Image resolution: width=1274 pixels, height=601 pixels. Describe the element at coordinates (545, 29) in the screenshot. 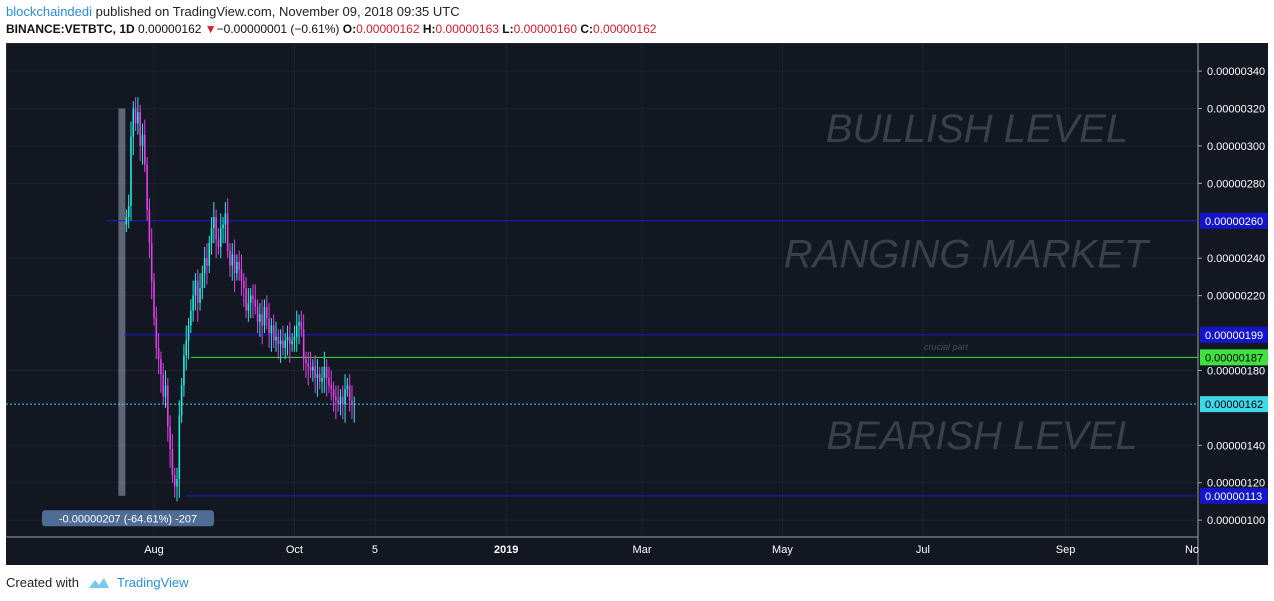

I see `low-value: 0.00000160` at that location.